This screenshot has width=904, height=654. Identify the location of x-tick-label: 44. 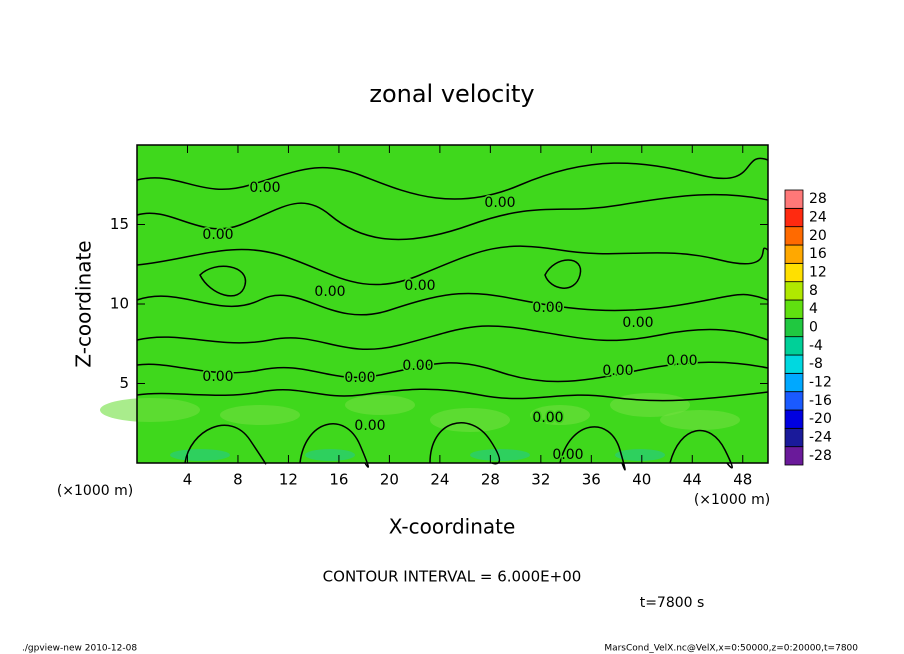
(692, 480).